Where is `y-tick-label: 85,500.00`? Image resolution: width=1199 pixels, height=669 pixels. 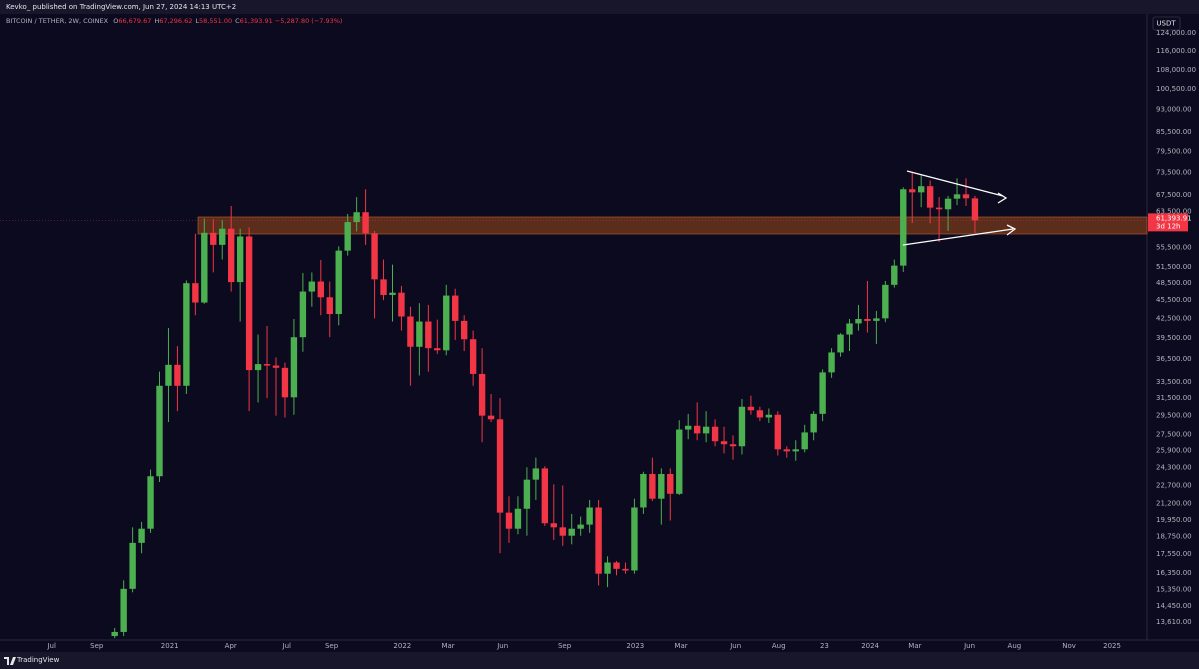 y-tick-label: 85,500.00 is located at coordinates (1174, 132).